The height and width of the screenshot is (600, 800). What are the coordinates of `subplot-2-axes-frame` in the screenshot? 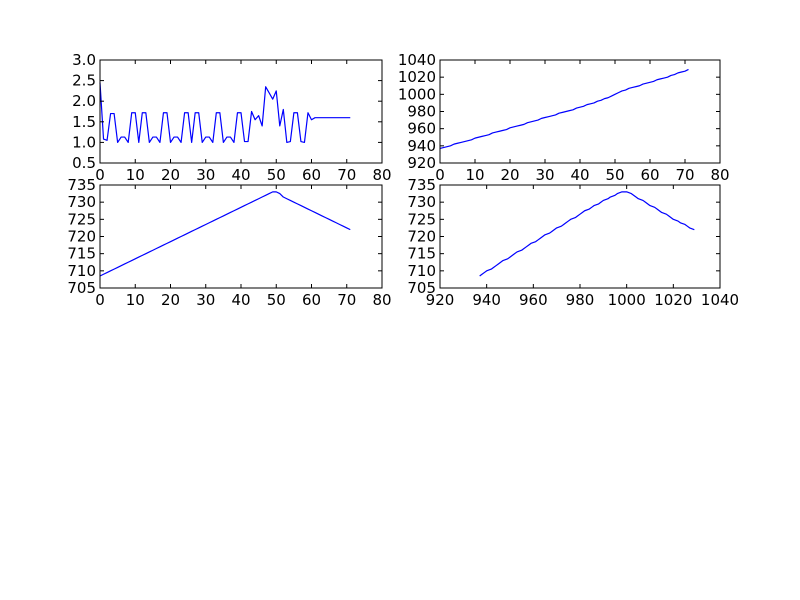 It's located at (580, 111).